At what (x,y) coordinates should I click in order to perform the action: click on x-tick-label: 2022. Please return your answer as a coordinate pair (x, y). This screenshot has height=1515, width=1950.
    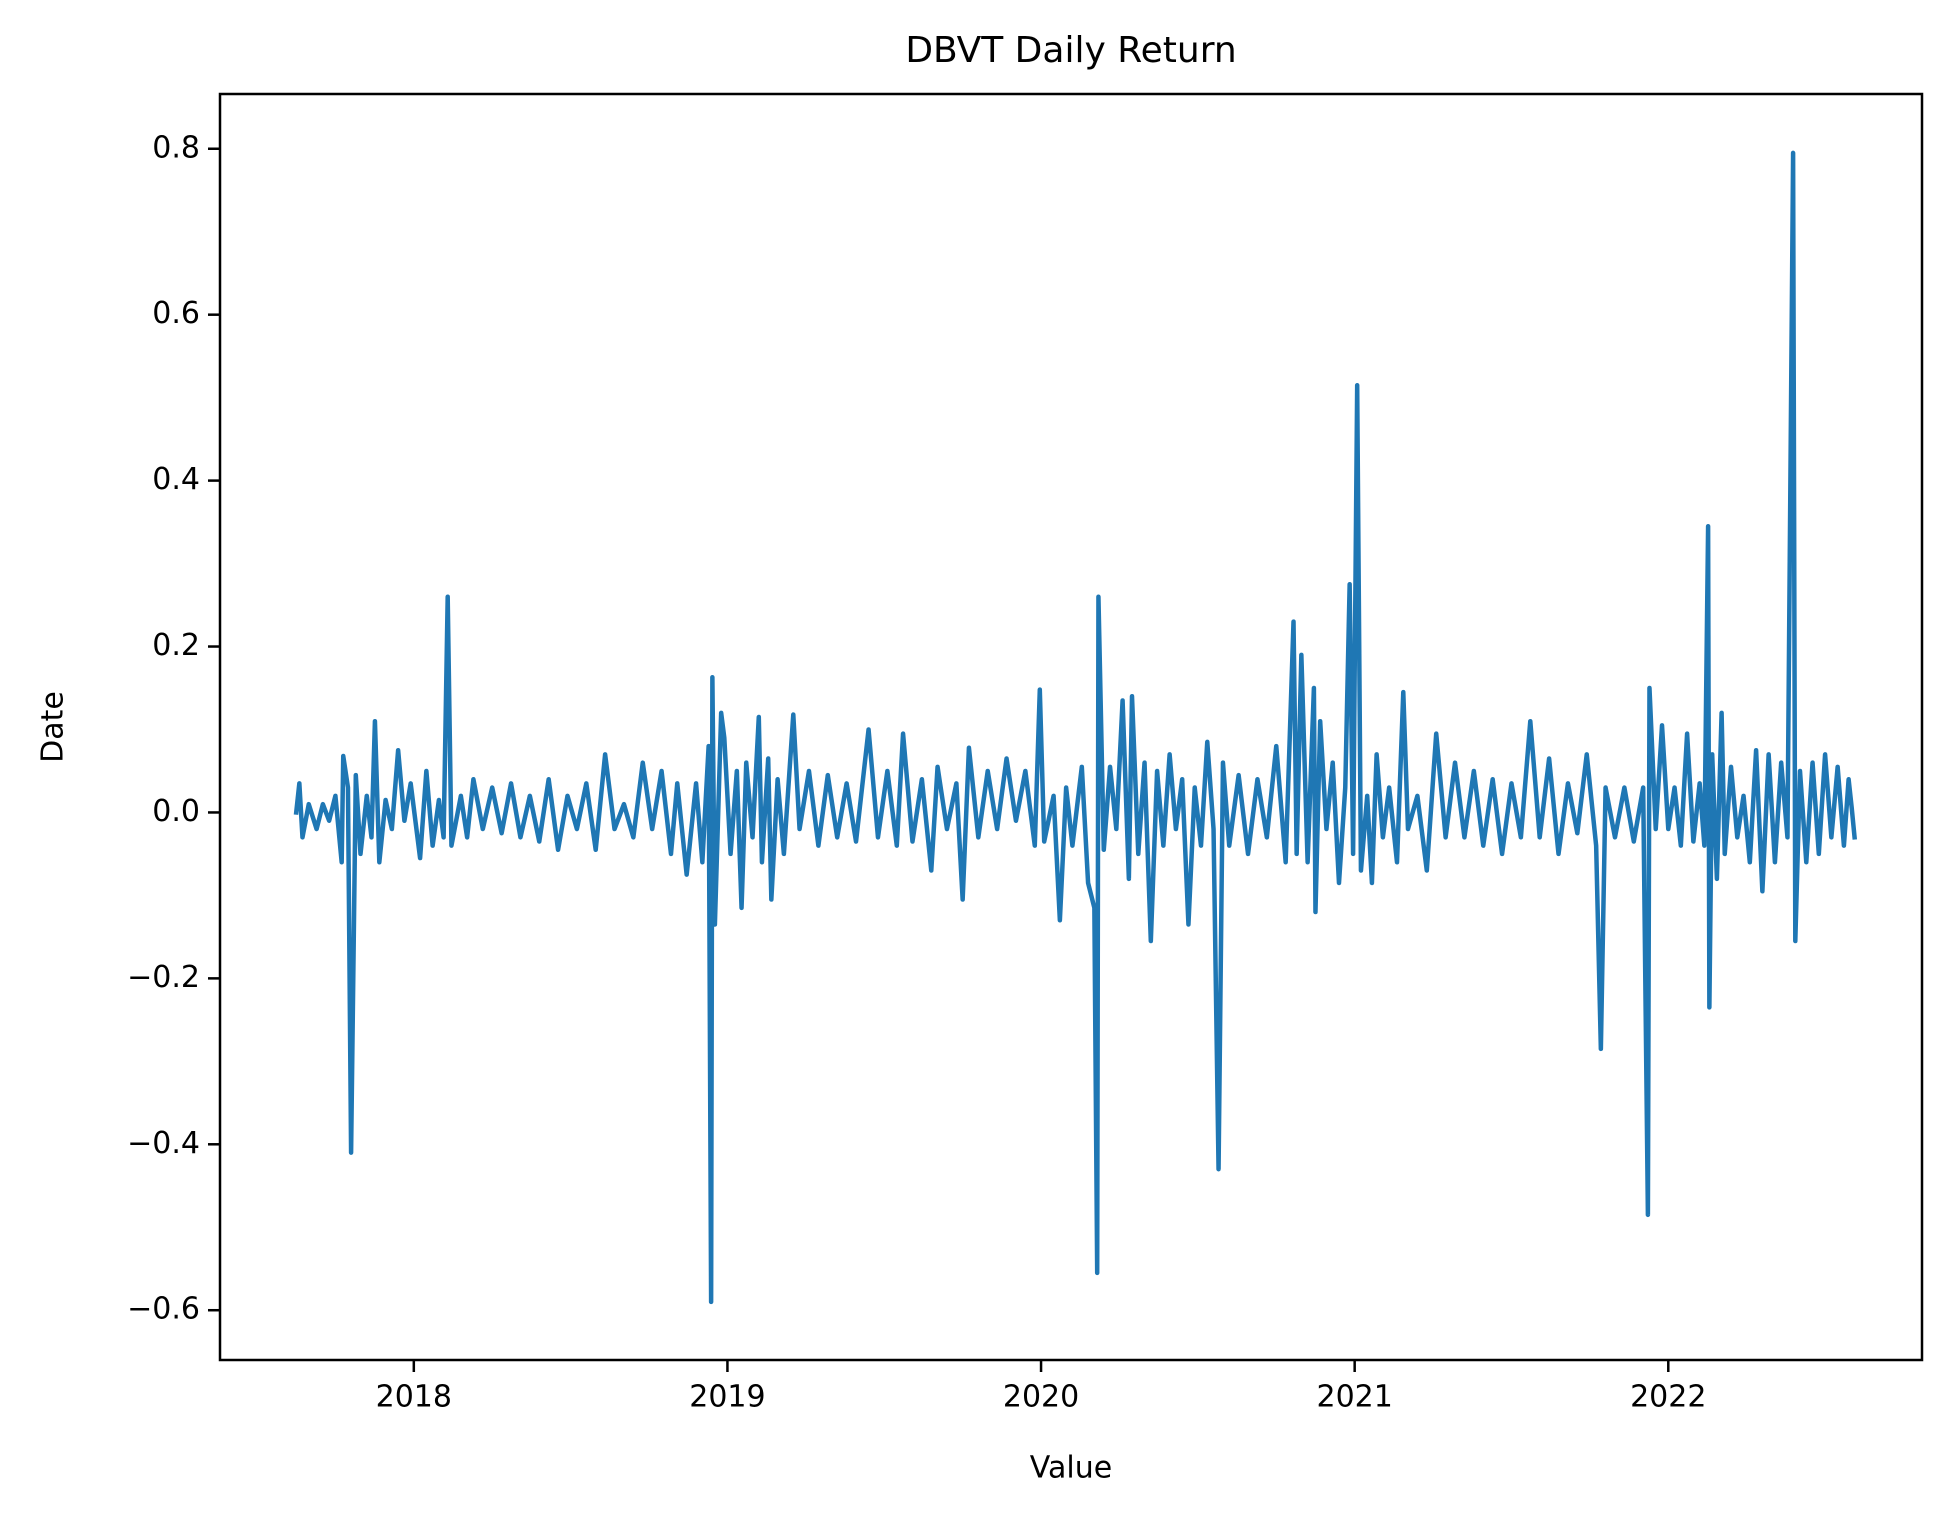
    Looking at the image, I should click on (1668, 1397).